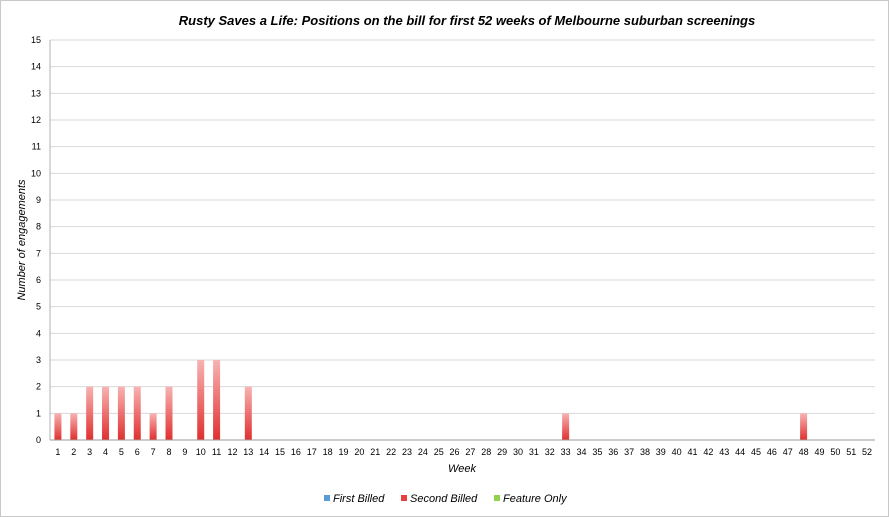 The image size is (889, 517). Describe the element at coordinates (280, 452) in the screenshot. I see `x-tick-label: 15` at that location.